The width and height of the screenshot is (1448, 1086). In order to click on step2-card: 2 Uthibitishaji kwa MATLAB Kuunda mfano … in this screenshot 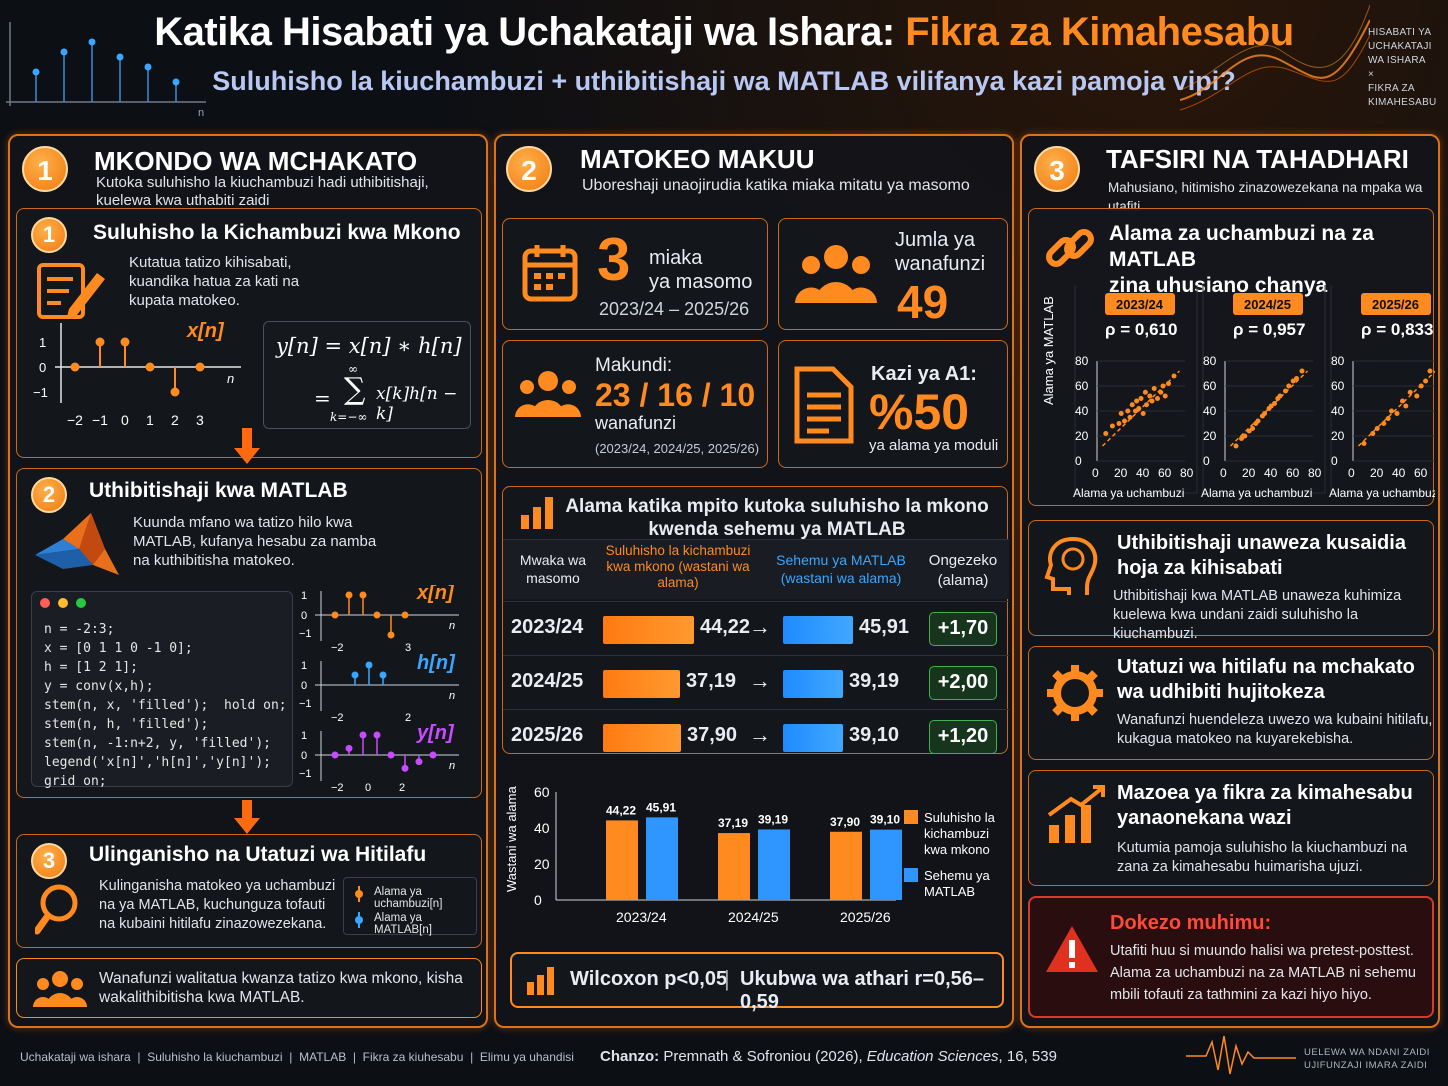, I will do `click(249, 633)`.